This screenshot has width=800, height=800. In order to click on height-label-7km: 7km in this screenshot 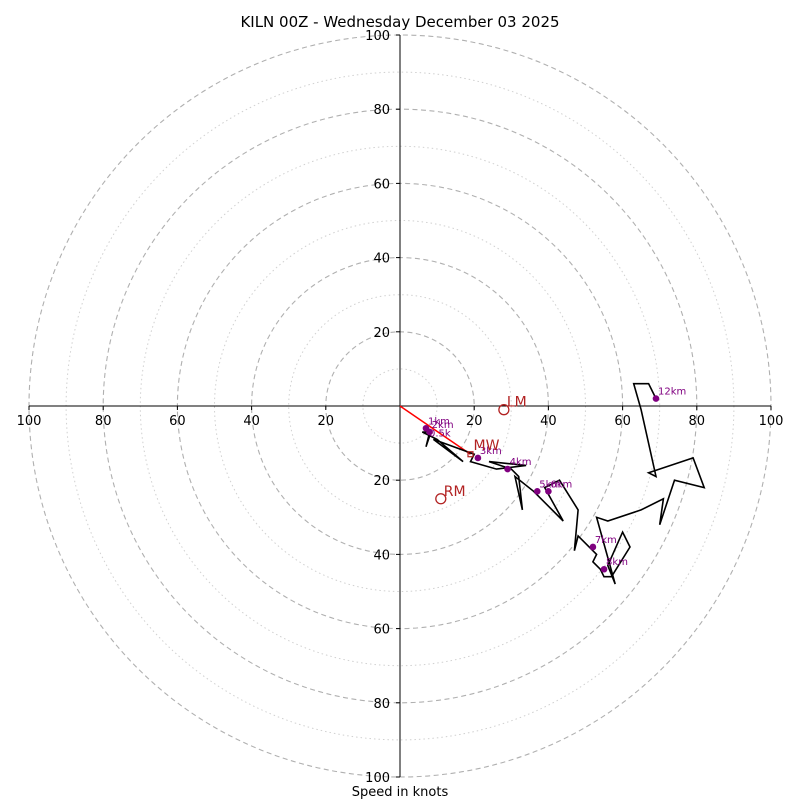, I will do `click(606, 540)`.